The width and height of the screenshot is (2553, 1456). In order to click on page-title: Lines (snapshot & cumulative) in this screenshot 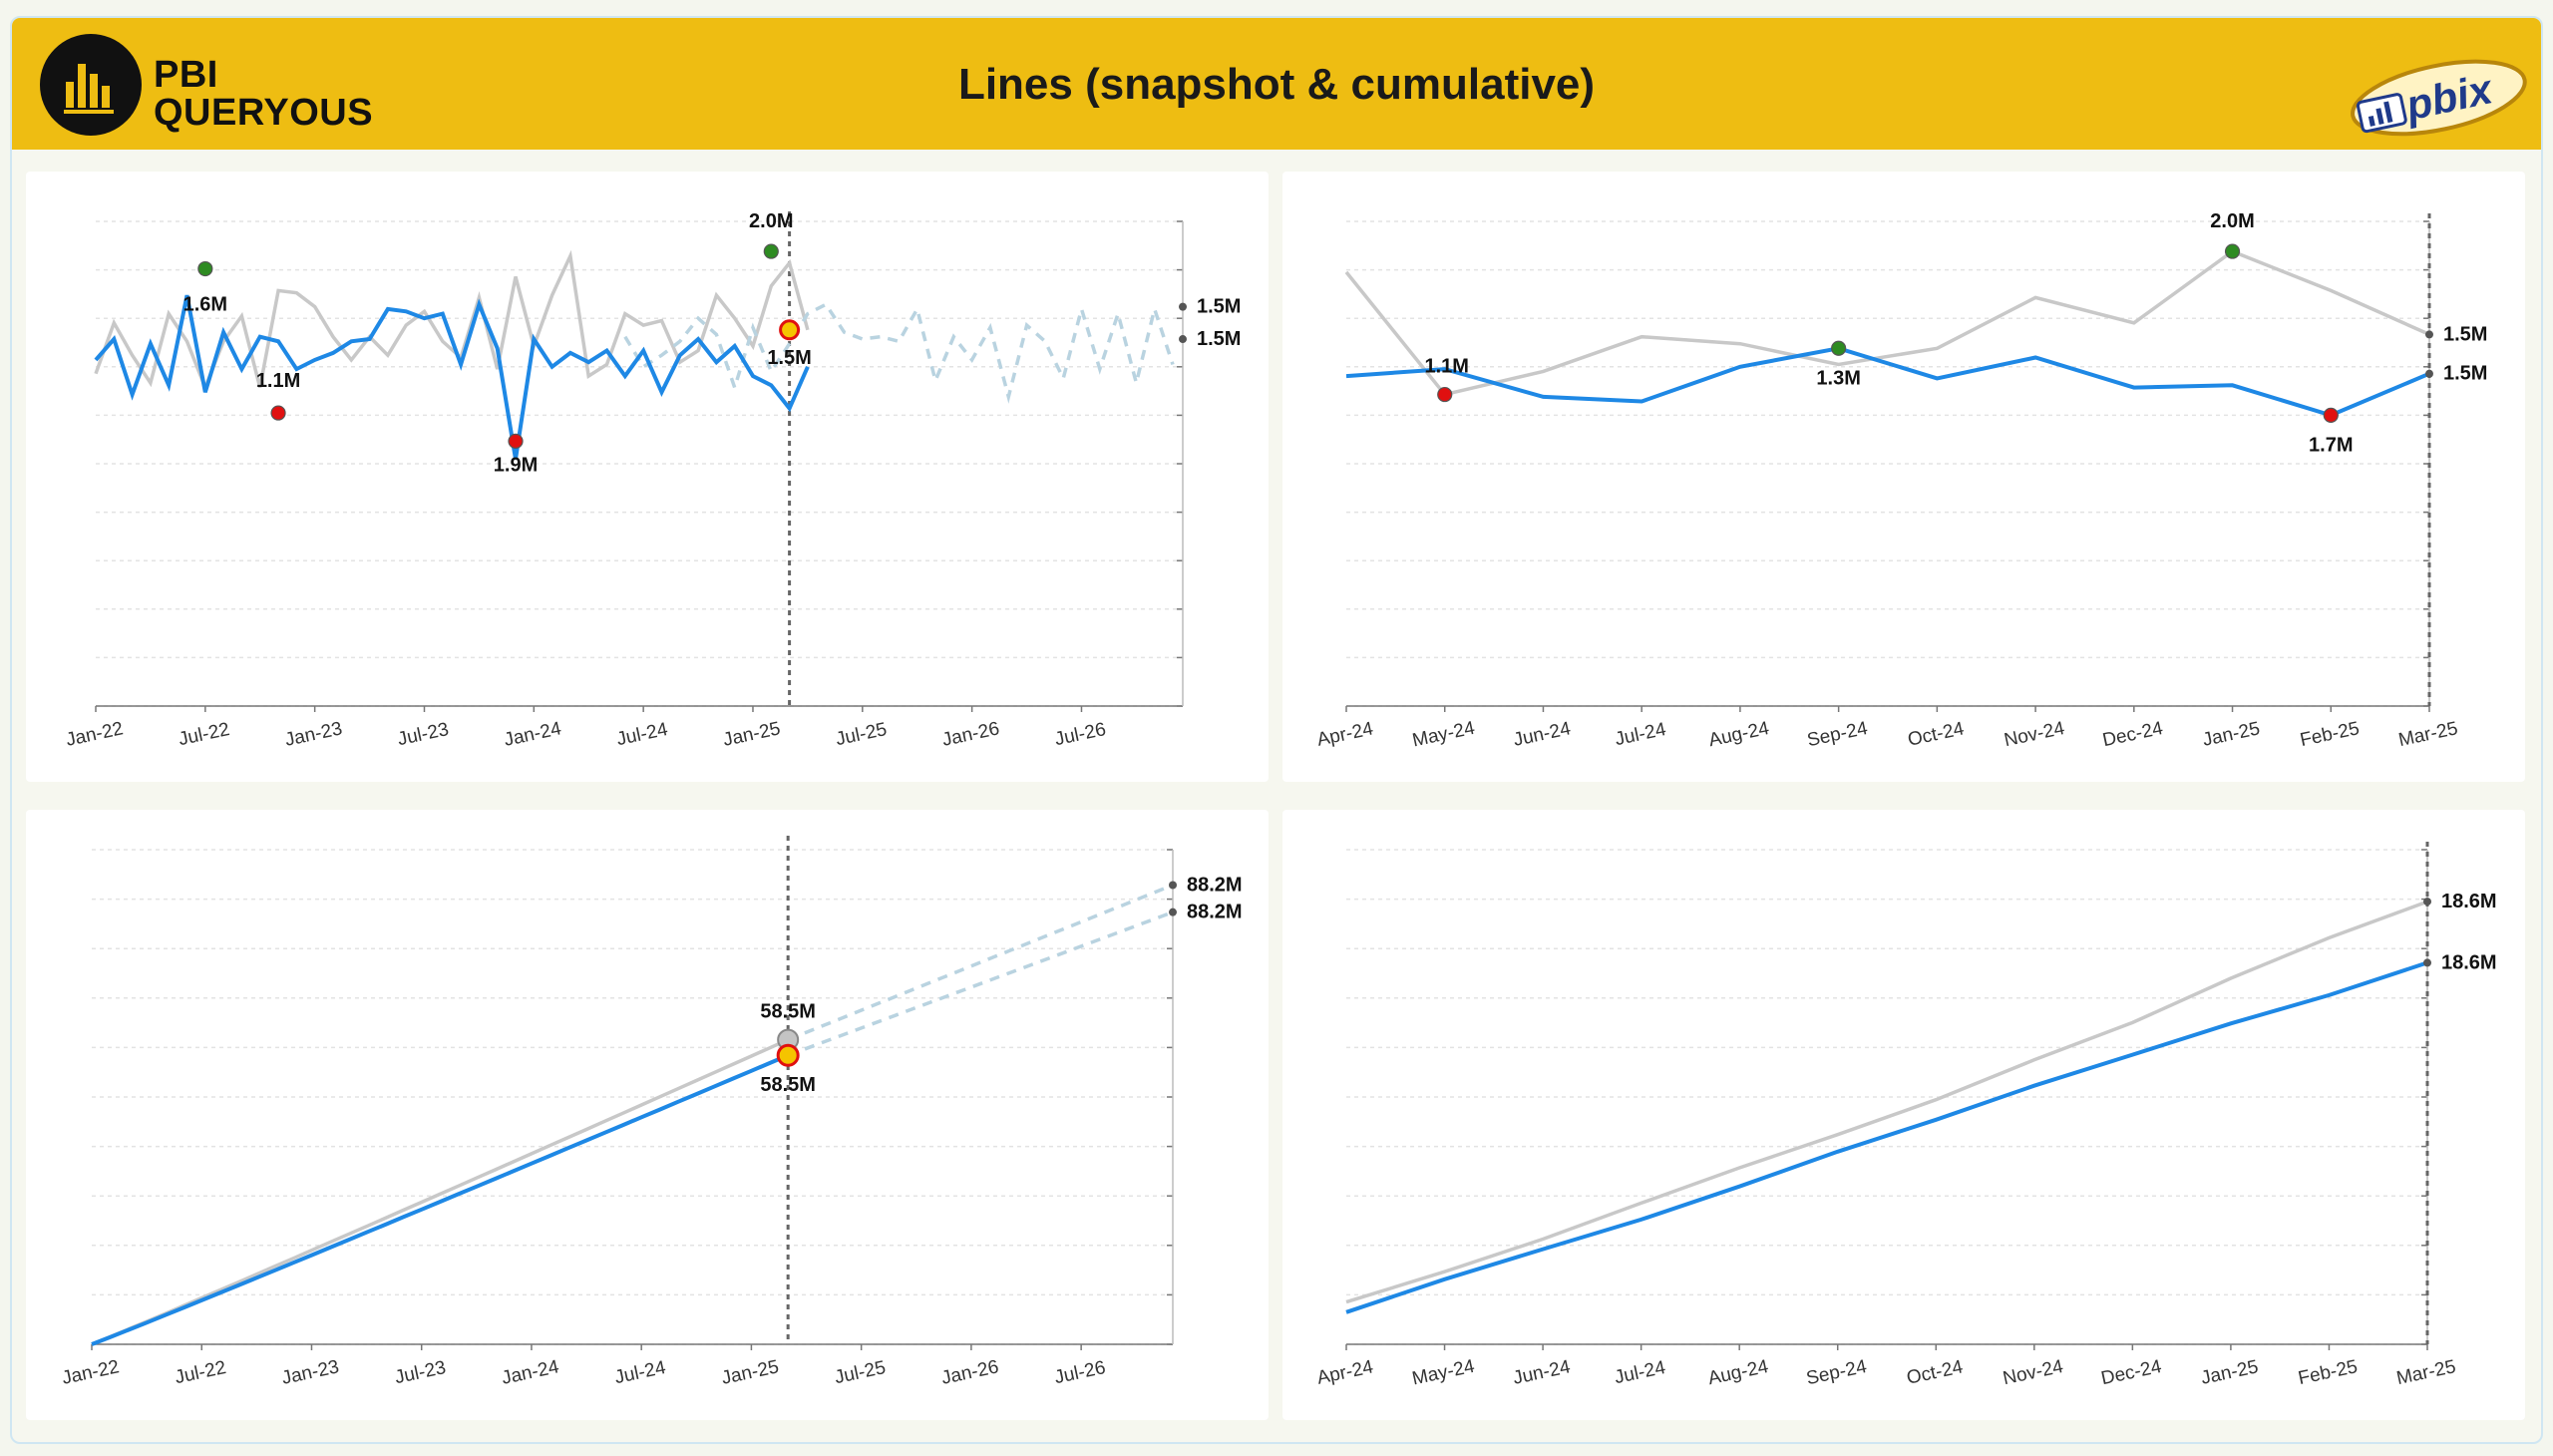, I will do `click(1276, 84)`.